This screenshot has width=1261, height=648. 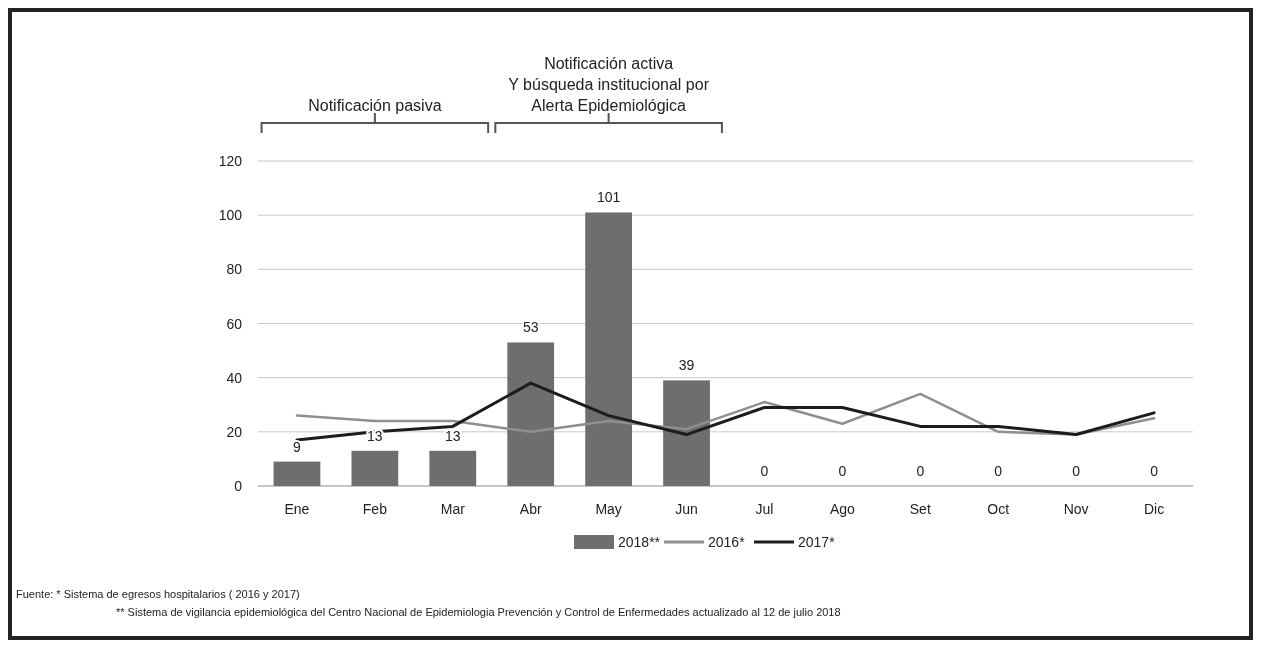 What do you see at coordinates (230, 215) in the screenshot?
I see `y-tick-label: 100` at bounding box center [230, 215].